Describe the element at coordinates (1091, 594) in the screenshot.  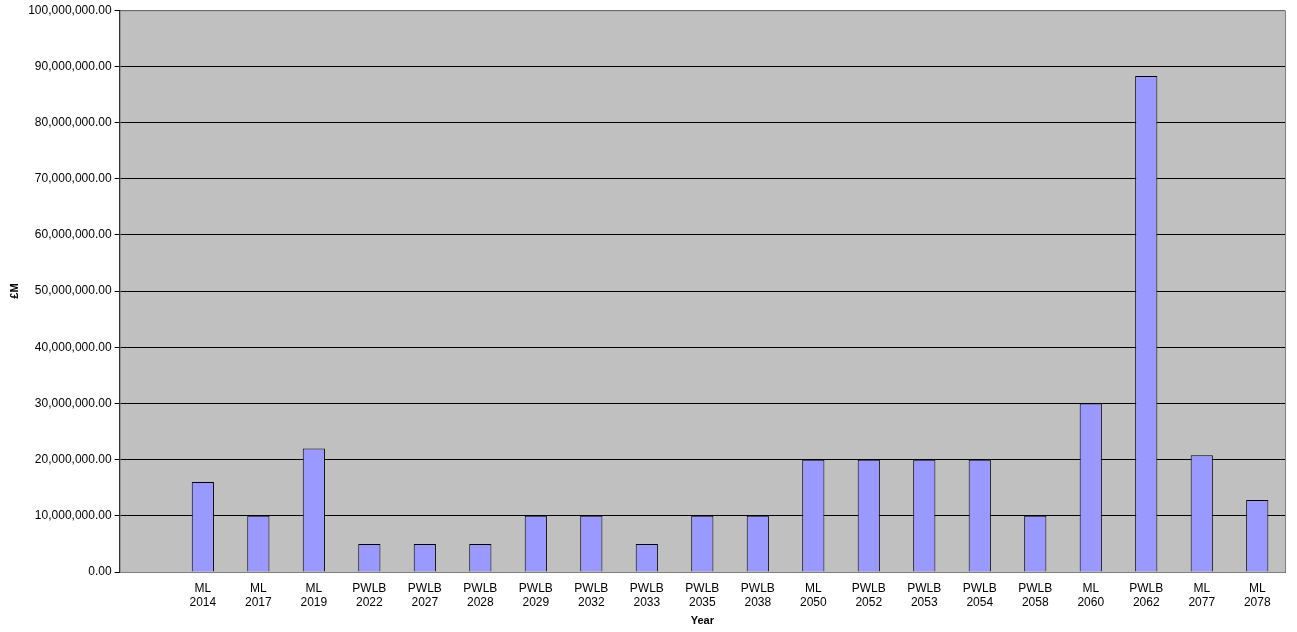
I see `x-tick-label: ML 2060` at that location.